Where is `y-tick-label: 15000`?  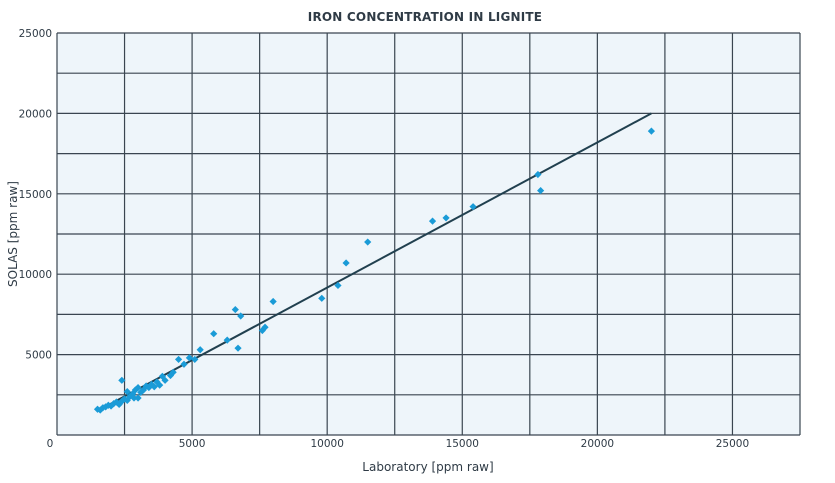
y-tick-label: 15000 is located at coordinates (35, 195).